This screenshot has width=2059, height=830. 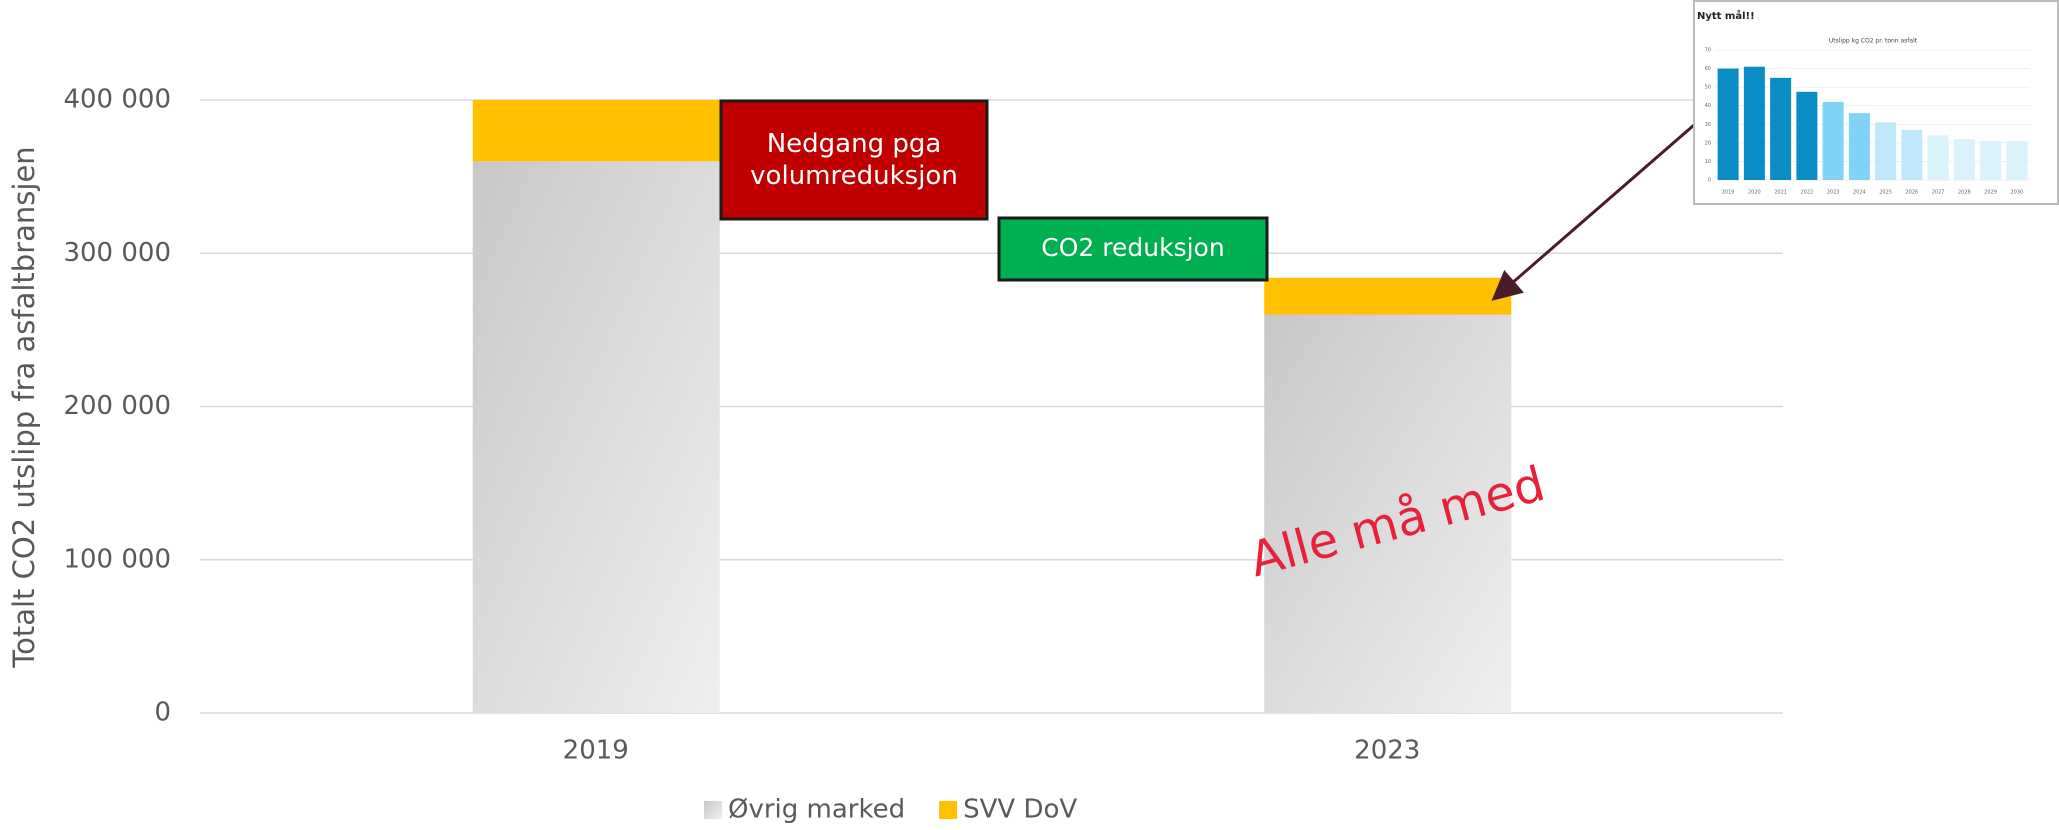 What do you see at coordinates (1859, 193) in the screenshot?
I see `x-tick-label: 2024` at bounding box center [1859, 193].